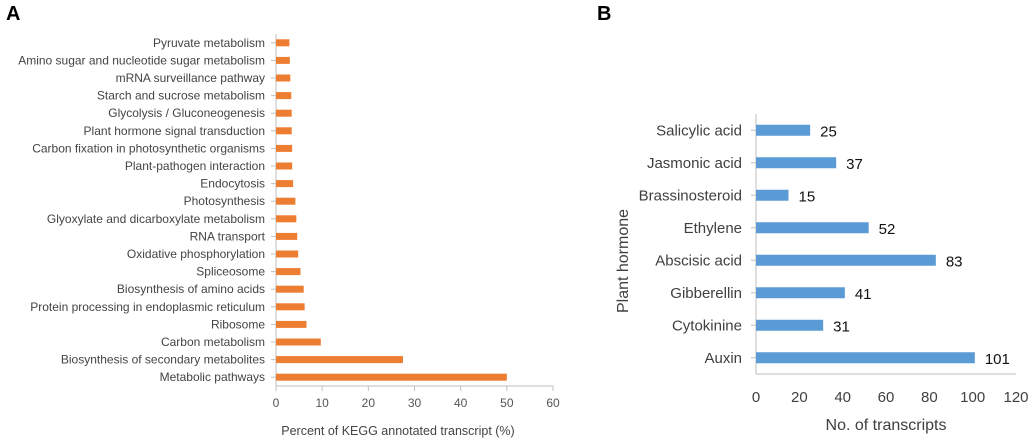 The width and height of the screenshot is (1031, 442). Describe the element at coordinates (290, 307) in the screenshot. I see `chart-a-bar-protein-processing-in-endoplasmic-reticulum` at that location.